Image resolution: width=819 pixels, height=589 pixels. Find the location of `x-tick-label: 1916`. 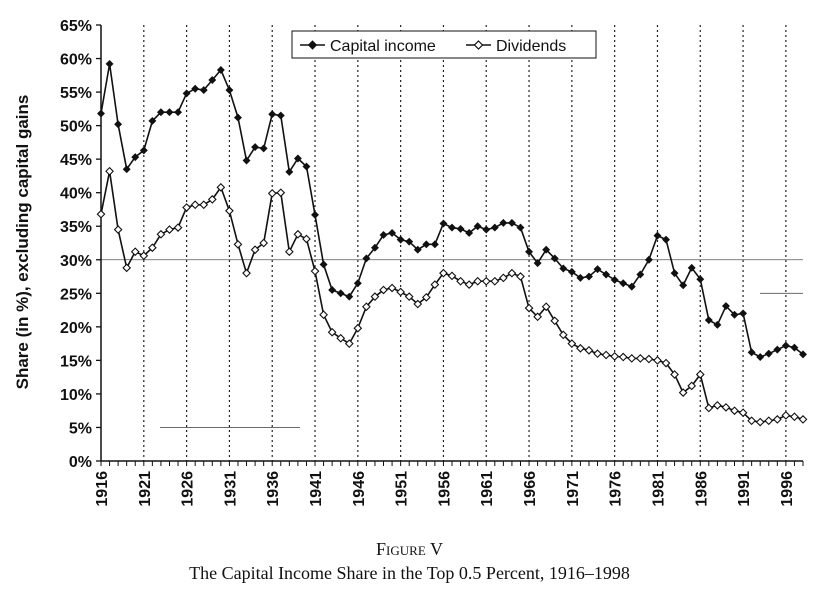

x-tick-label: 1916 is located at coordinates (102, 489).